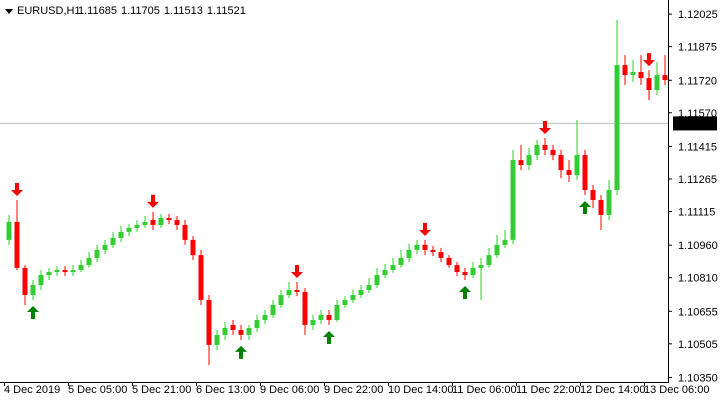 The image size is (720, 400). Describe the element at coordinates (698, 345) in the screenshot. I see `y-tick-label: 1.10505` at that location.